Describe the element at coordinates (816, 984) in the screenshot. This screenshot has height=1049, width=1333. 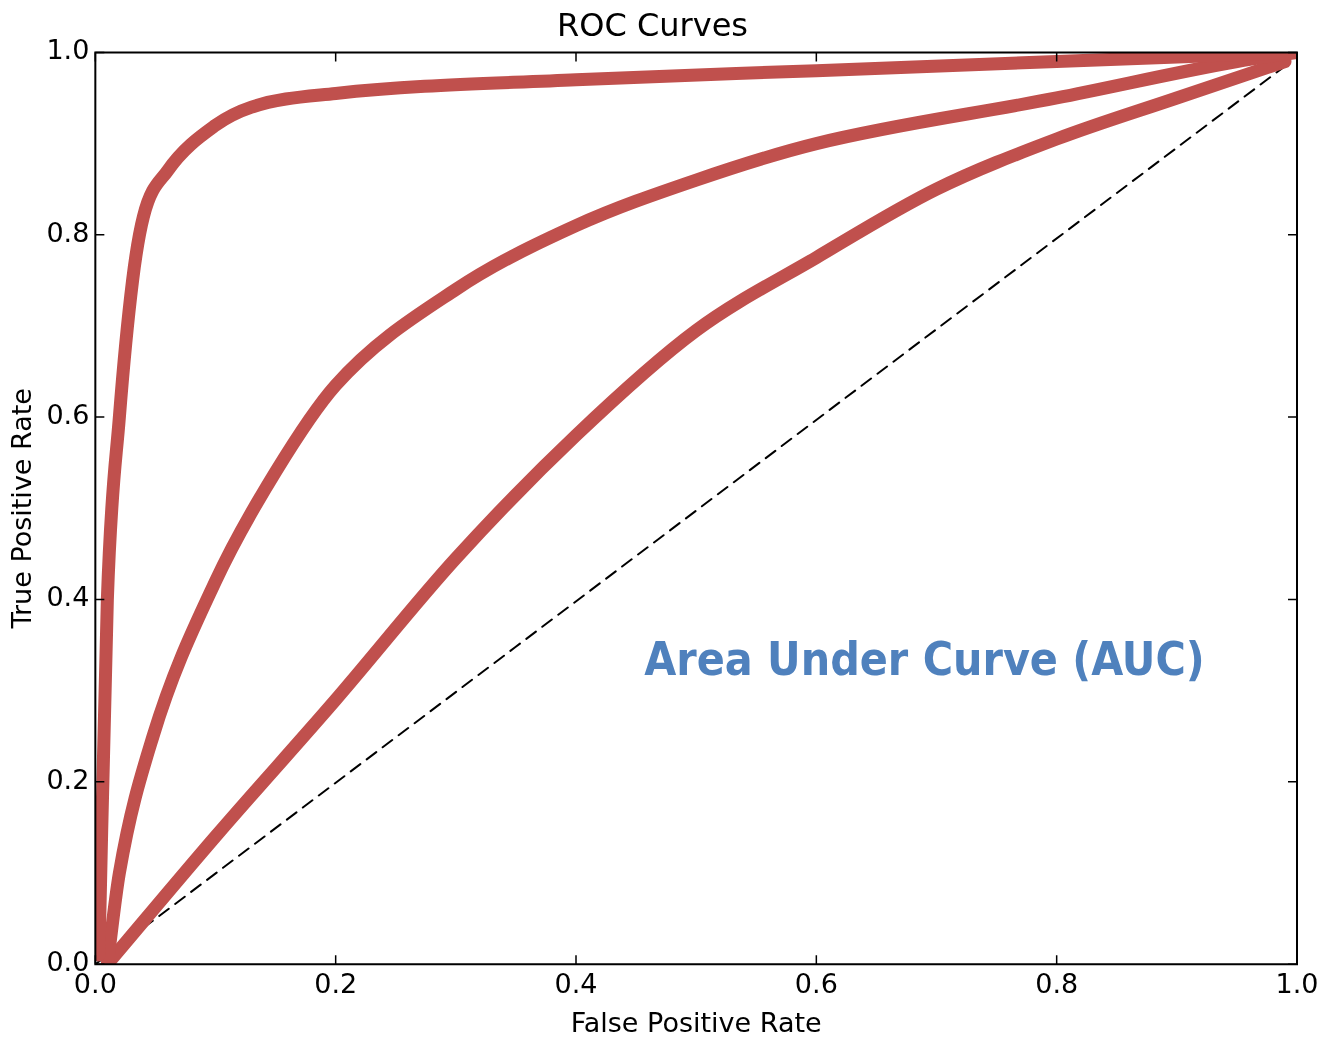
I see `x-tick-label: 0.6` at that location.